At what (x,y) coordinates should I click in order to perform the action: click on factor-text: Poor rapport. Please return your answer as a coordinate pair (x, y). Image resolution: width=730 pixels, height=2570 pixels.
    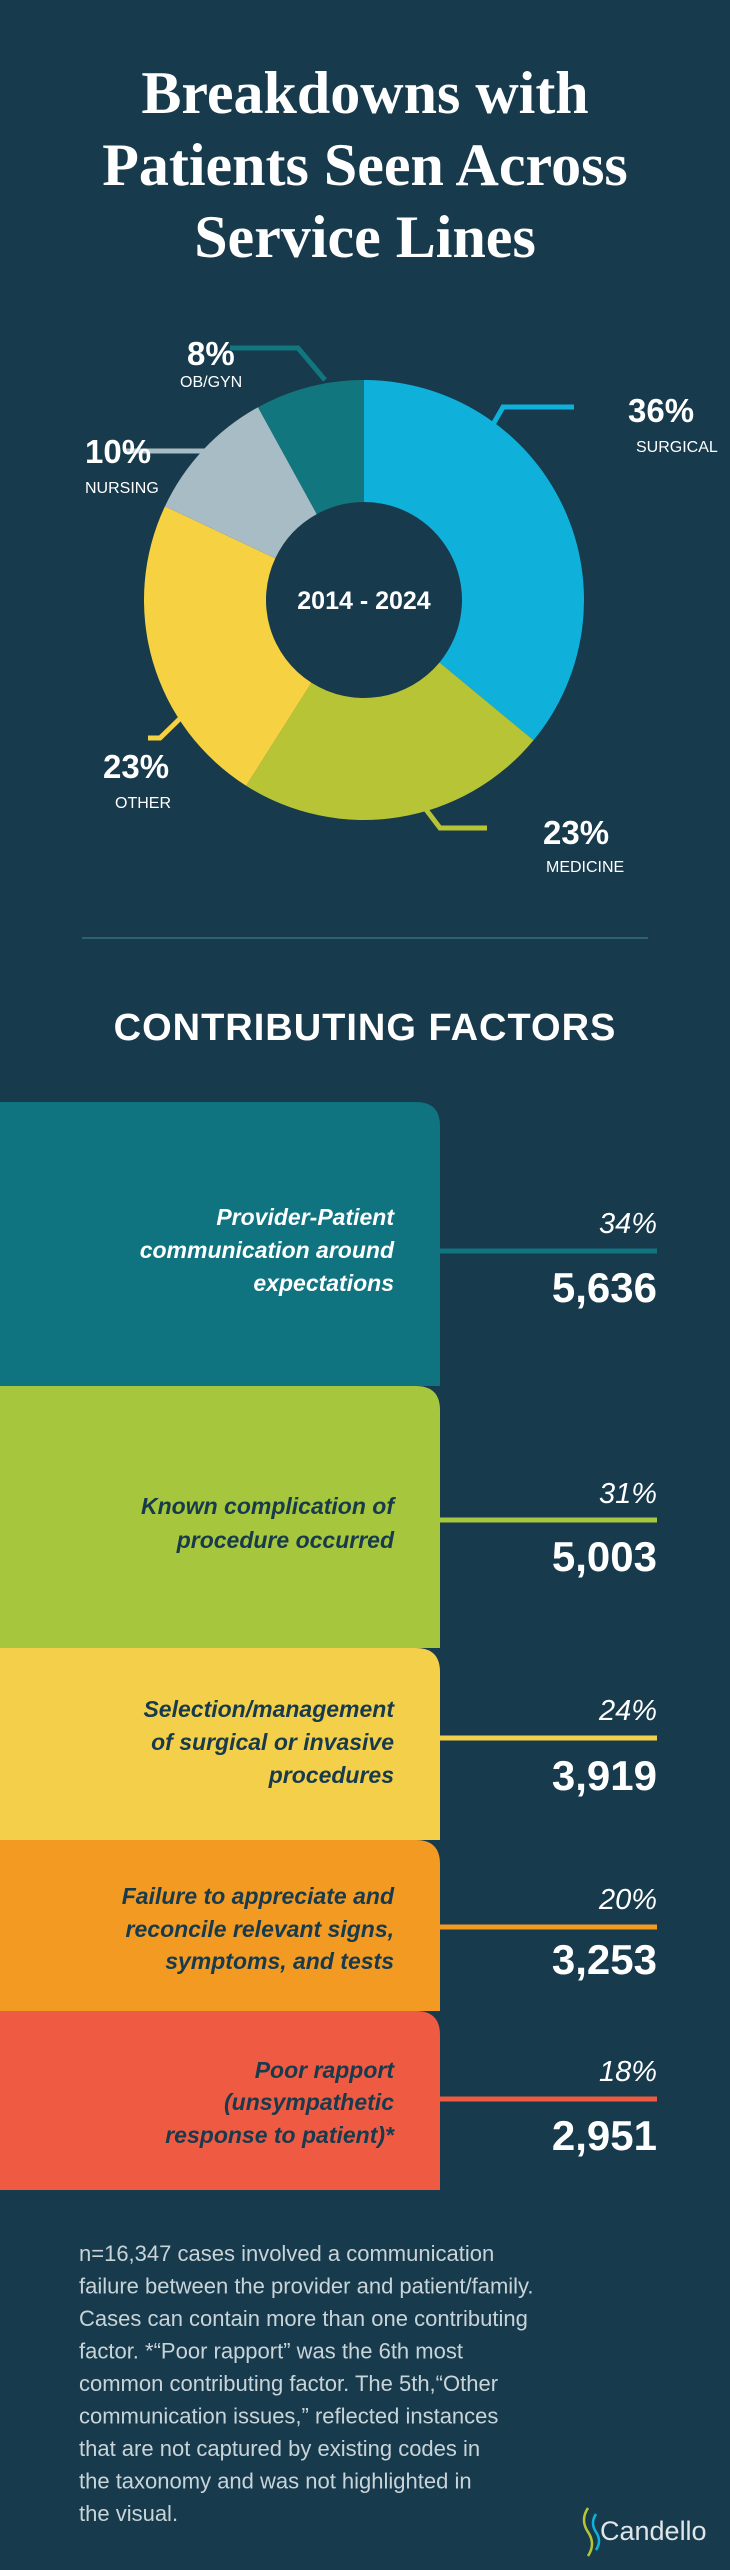
    Looking at the image, I should click on (325, 2070).